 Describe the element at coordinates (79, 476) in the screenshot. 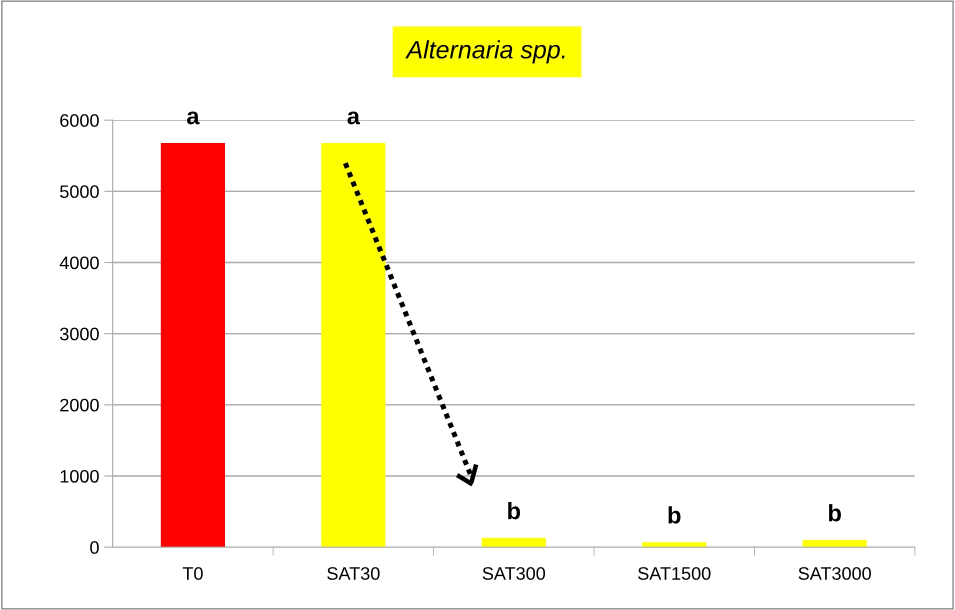

I see `y-tick-label: 1000` at that location.